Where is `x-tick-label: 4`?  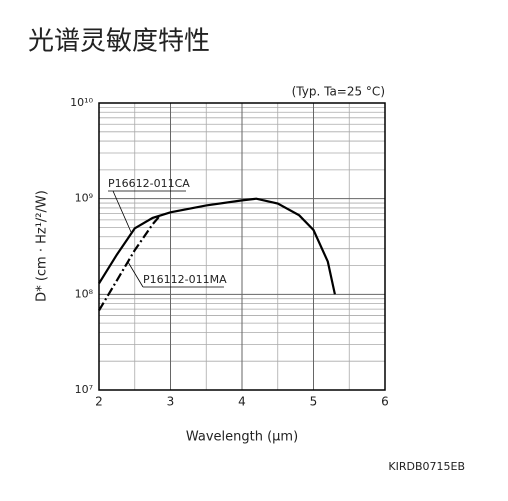
x-tick-label: 4 is located at coordinates (242, 402).